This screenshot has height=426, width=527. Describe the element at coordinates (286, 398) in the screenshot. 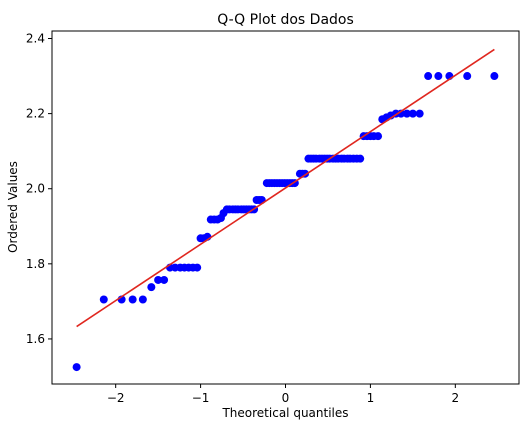

I see `x-tick-label: 0` at that location.